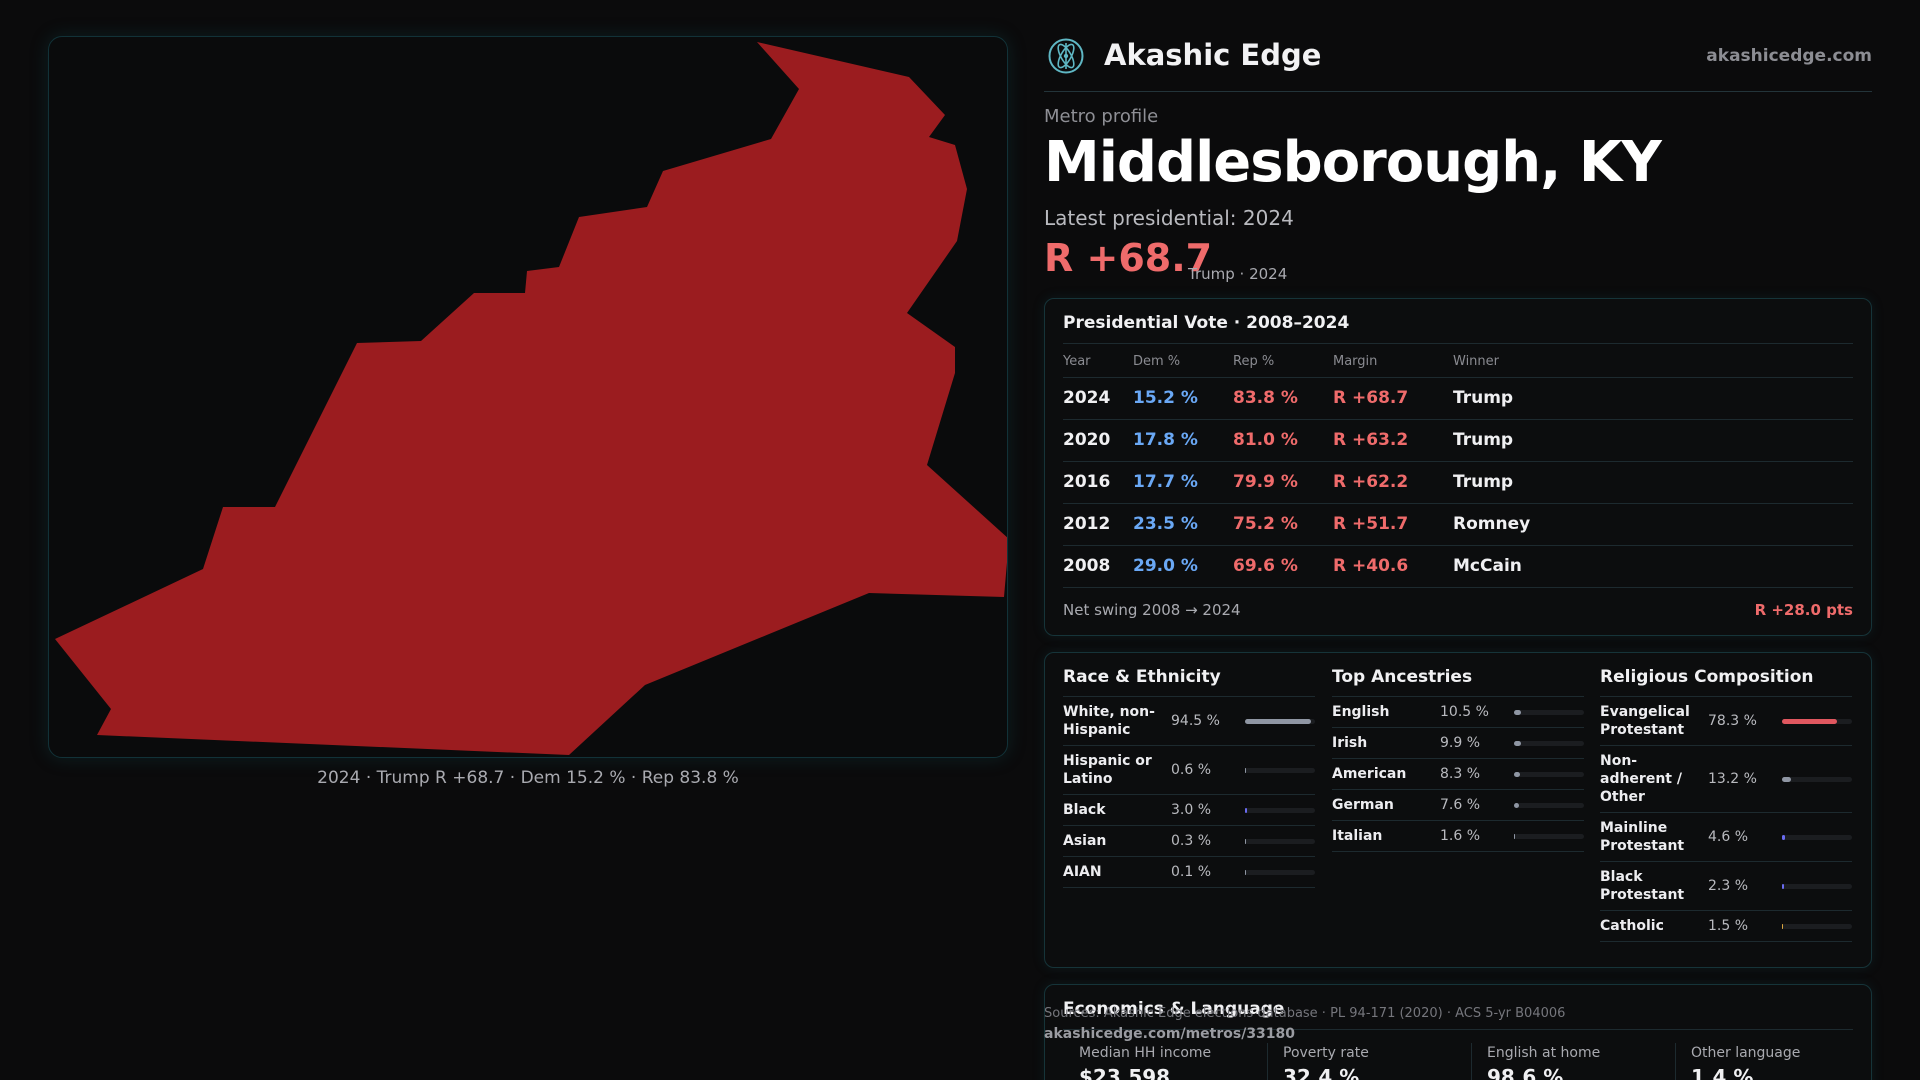  I want to click on list-item: Black Protestant 2.3 %, so click(1726, 886).